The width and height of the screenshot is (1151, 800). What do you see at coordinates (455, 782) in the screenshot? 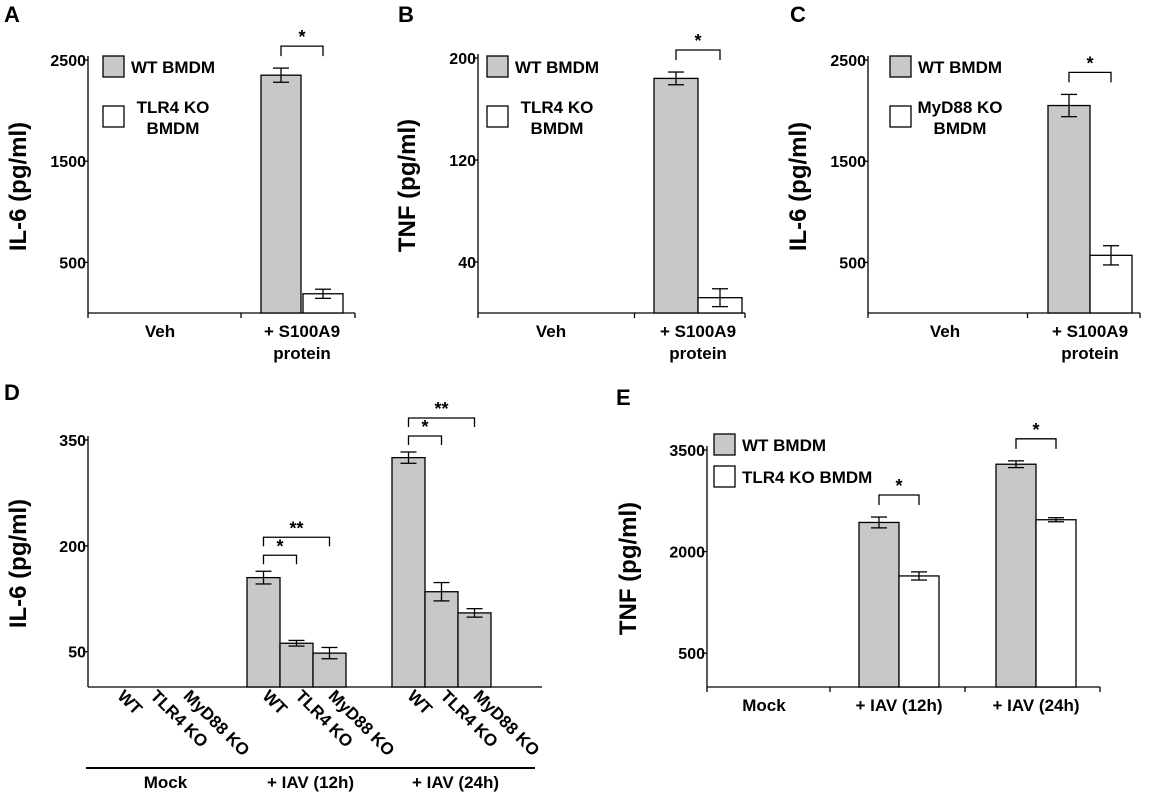
I see `x-group-label: + IAV (24h)` at bounding box center [455, 782].